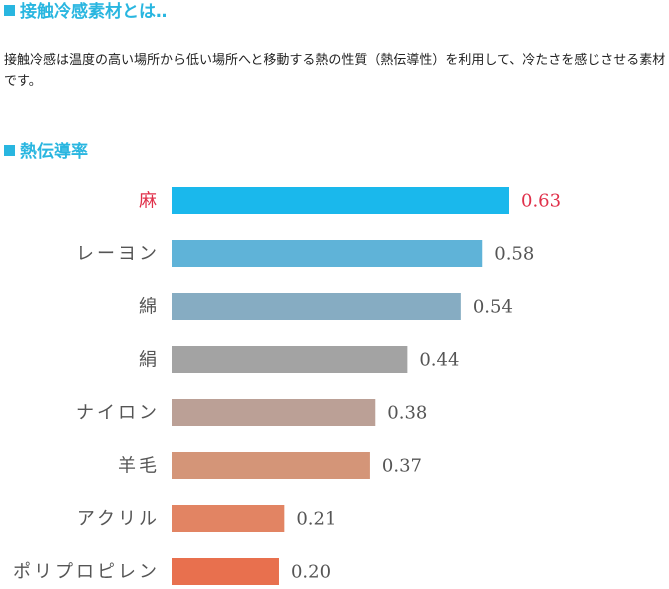 The image size is (669, 589). I want to click on value-label: 0.37, so click(402, 466).